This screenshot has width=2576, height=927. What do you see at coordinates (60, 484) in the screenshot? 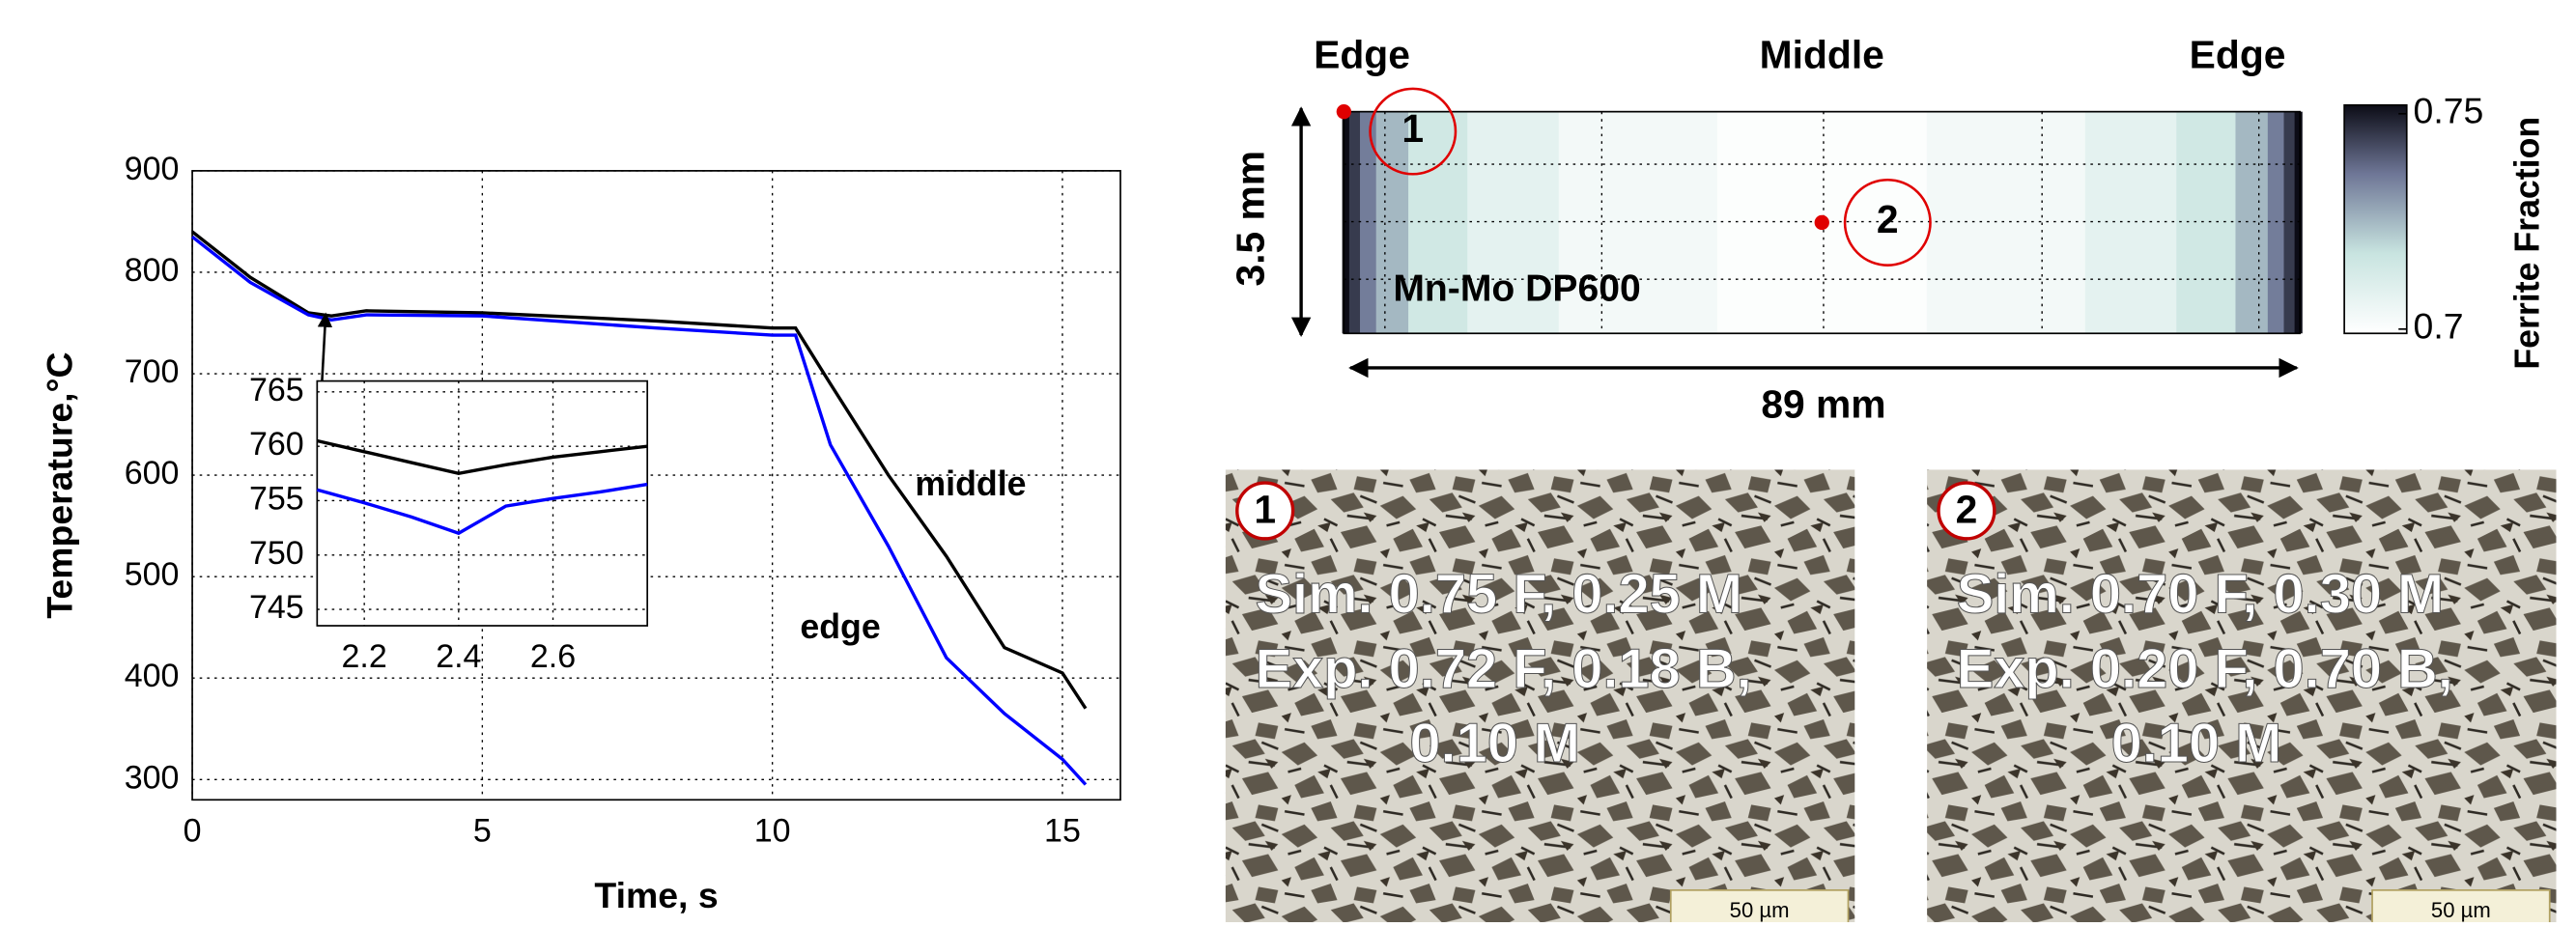
I see `y-axis-title: Temperature,°C` at bounding box center [60, 484].